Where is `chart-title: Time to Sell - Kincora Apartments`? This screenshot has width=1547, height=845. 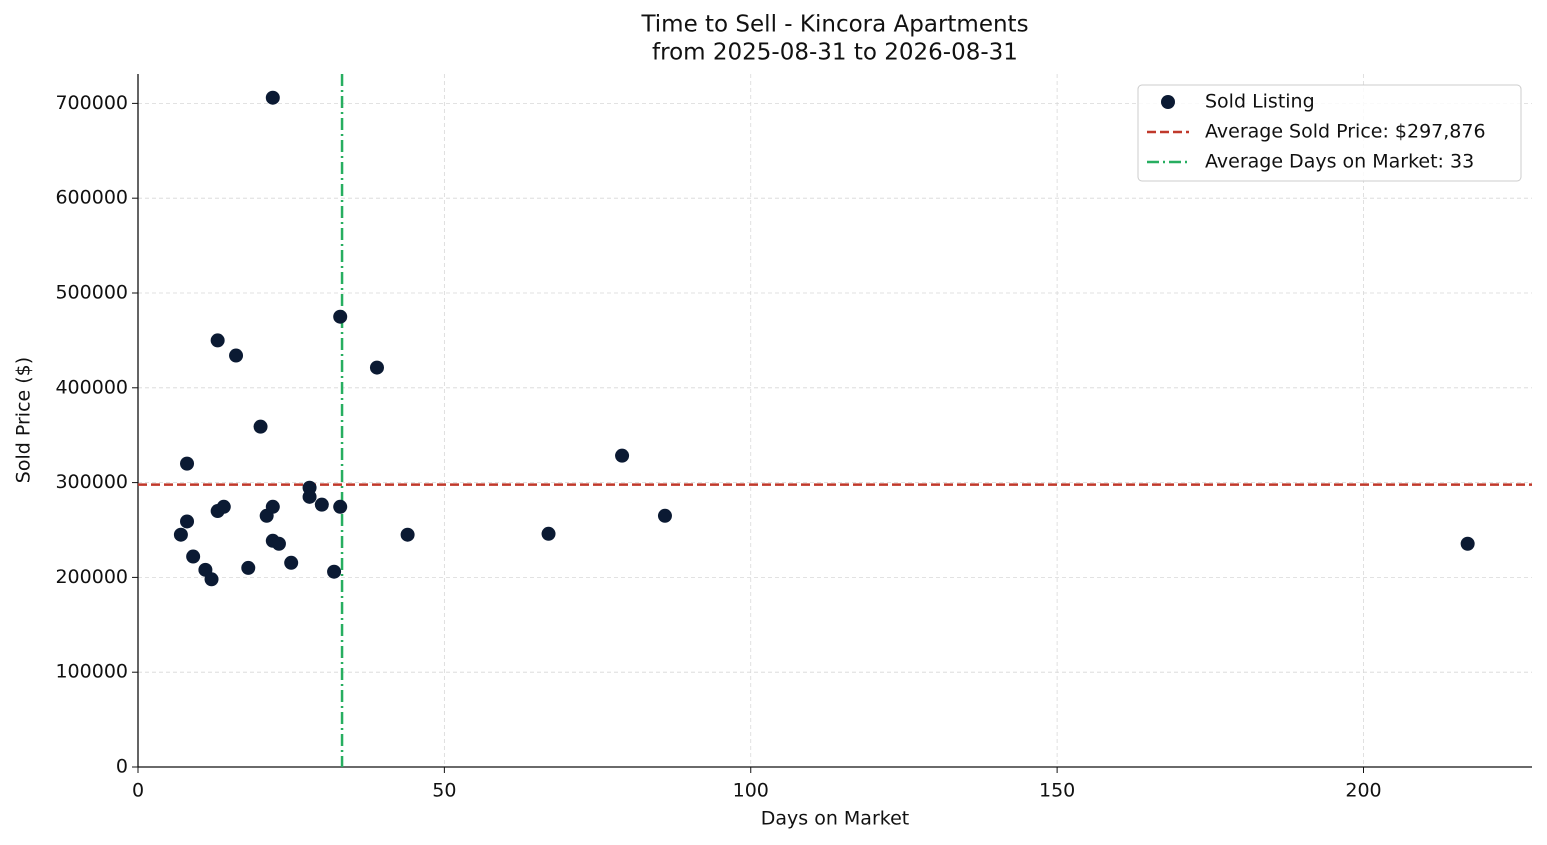
chart-title: Time to Sell - Kincora Apartments is located at coordinates (834, 25).